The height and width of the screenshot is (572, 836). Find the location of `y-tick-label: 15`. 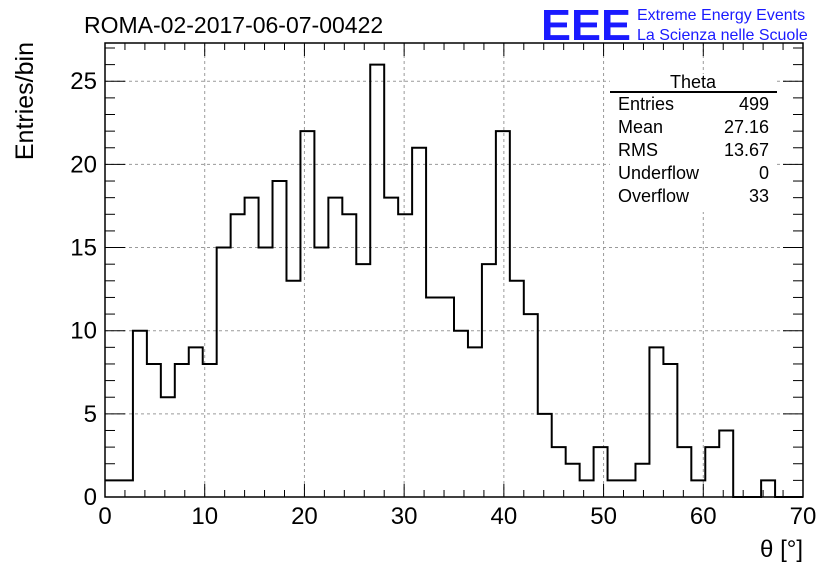

y-tick-label: 15 is located at coordinates (83, 248).